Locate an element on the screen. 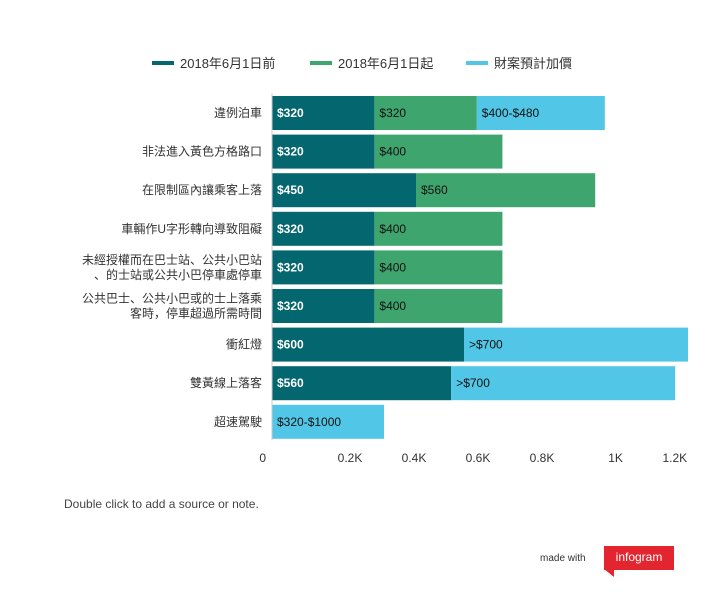 Image resolution: width=719 pixels, height=594 pixels. legend: 2018年6月1日前 2018年6月1日起 財案預計加價 is located at coordinates (362, 63).